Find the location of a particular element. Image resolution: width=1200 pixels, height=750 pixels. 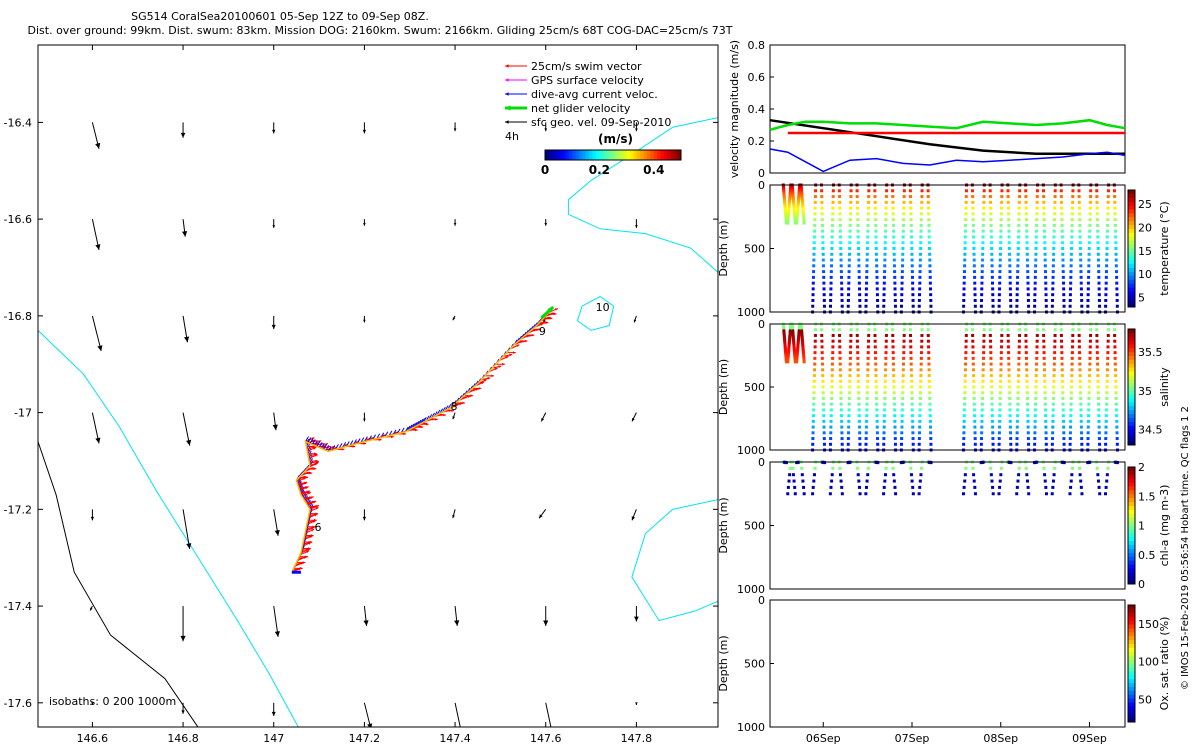

dac-vector is located at coordinates (322, 446).